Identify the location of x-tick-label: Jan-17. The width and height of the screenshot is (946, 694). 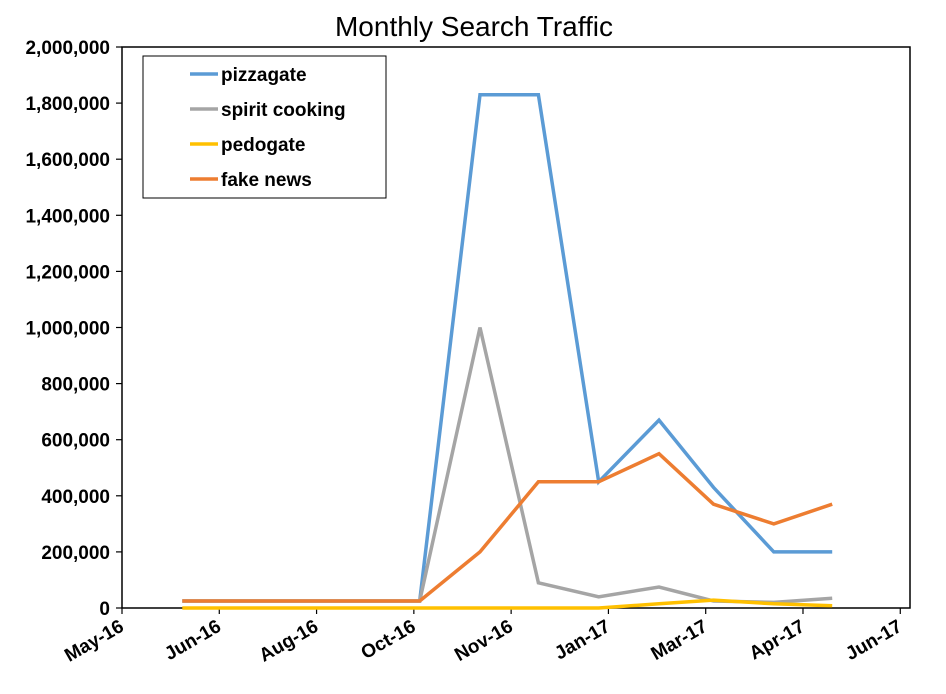
(582, 640).